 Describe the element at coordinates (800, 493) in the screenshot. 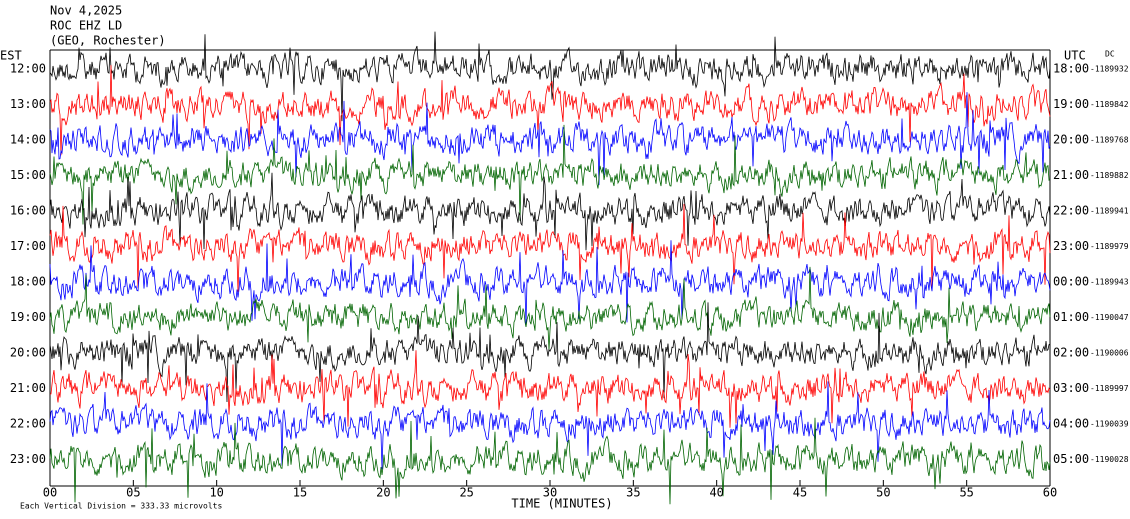

I see `x-tick-label: 45` at that location.